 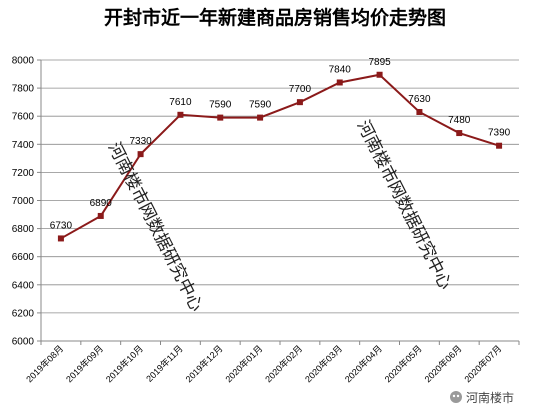 I want to click on data-label: 7840, so click(x=340, y=69).